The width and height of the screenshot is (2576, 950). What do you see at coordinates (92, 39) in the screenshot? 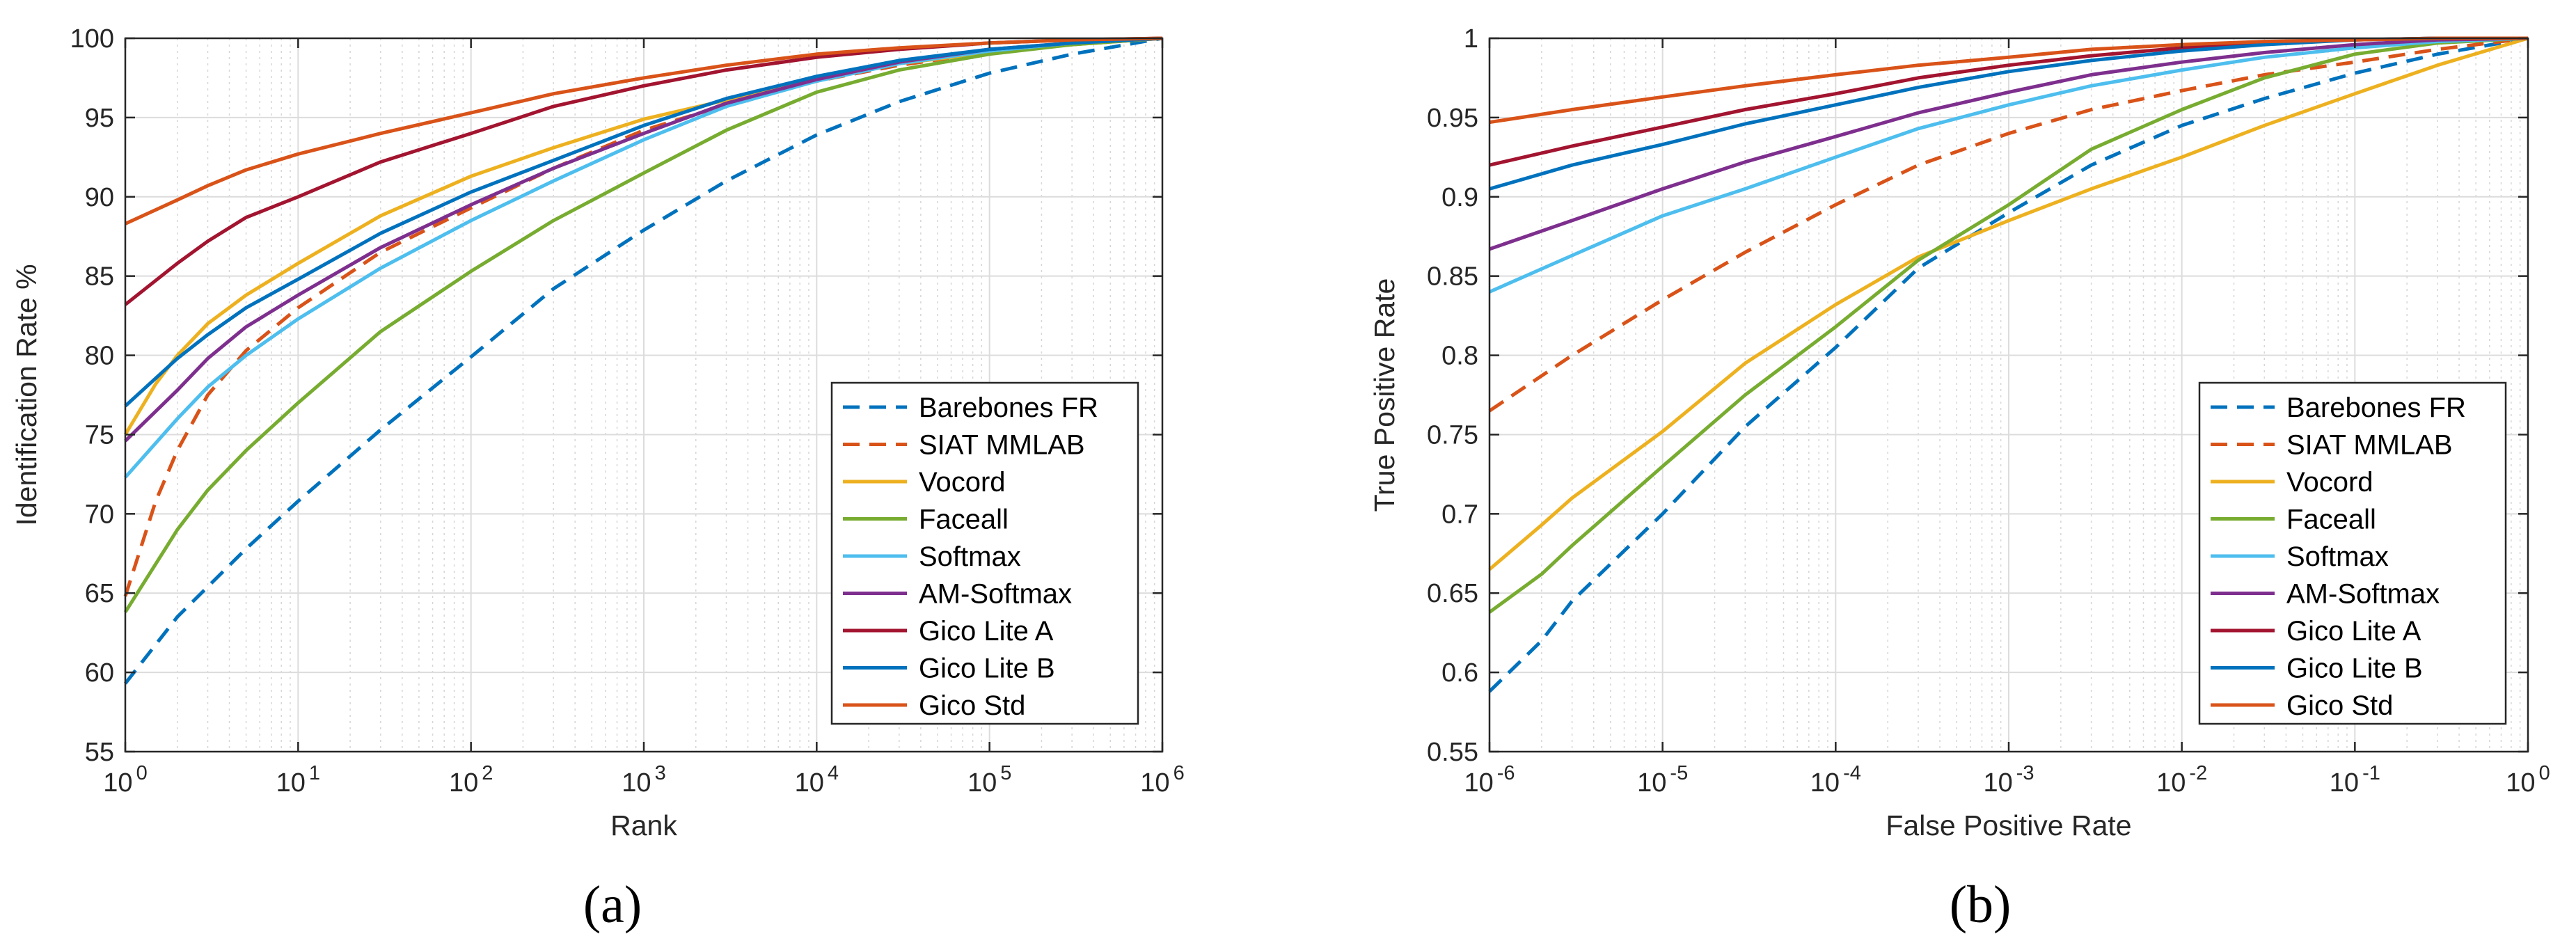
I see `panel-a-y-tick-label: 100` at bounding box center [92, 39].